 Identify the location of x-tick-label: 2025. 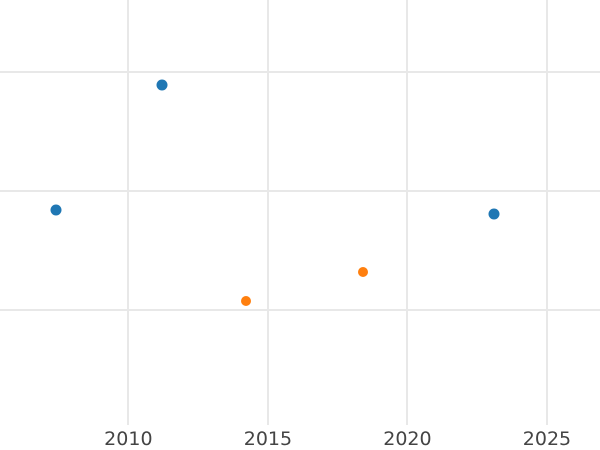
(547, 439).